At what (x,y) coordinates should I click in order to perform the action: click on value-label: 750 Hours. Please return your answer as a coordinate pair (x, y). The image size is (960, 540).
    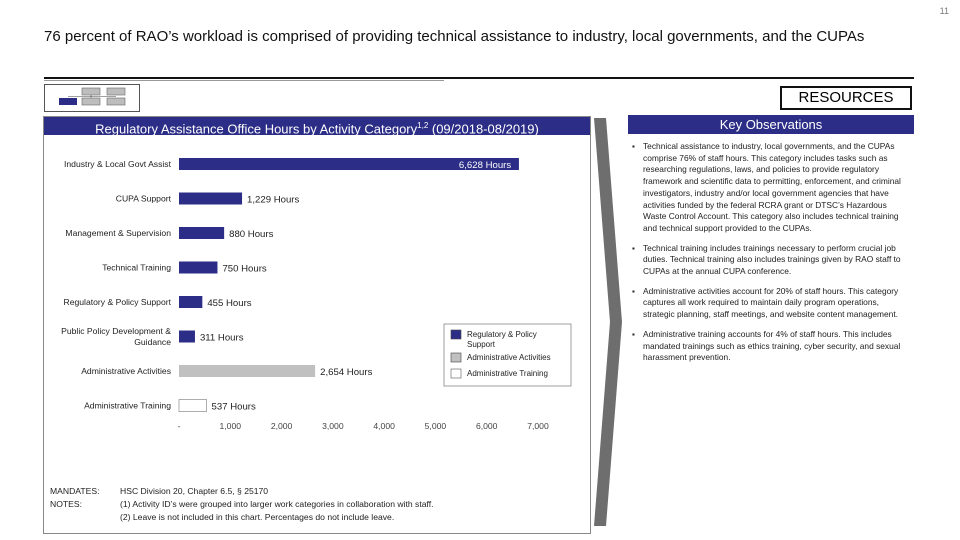
    Looking at the image, I should click on (244, 269).